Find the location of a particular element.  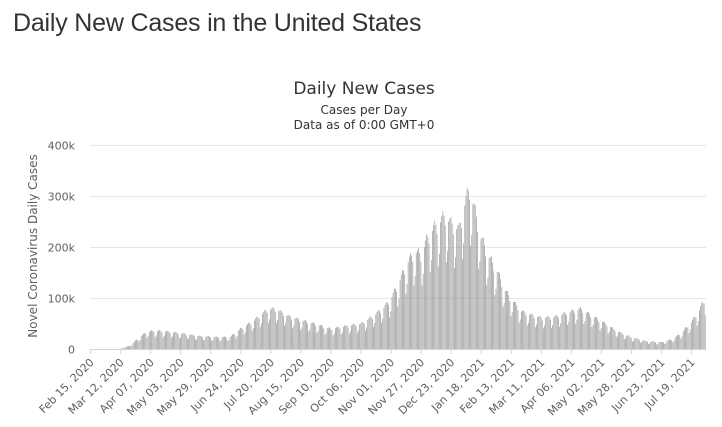

chart-title: Daily New Cases is located at coordinates (364, 89).